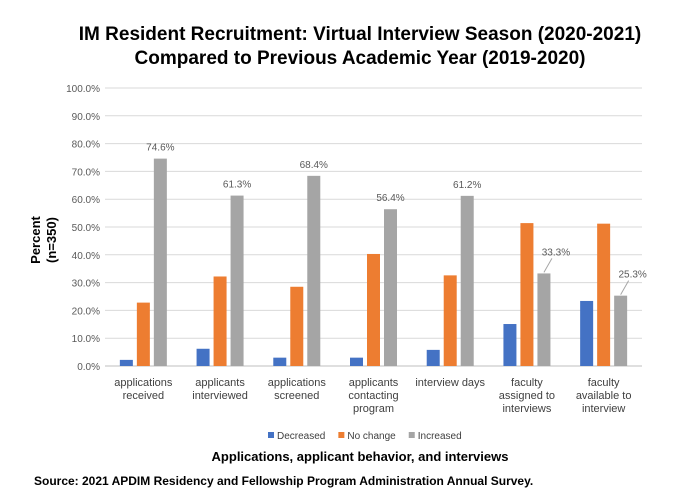  What do you see at coordinates (86, 172) in the screenshot?
I see `y-tick-label: 70.0%` at bounding box center [86, 172].